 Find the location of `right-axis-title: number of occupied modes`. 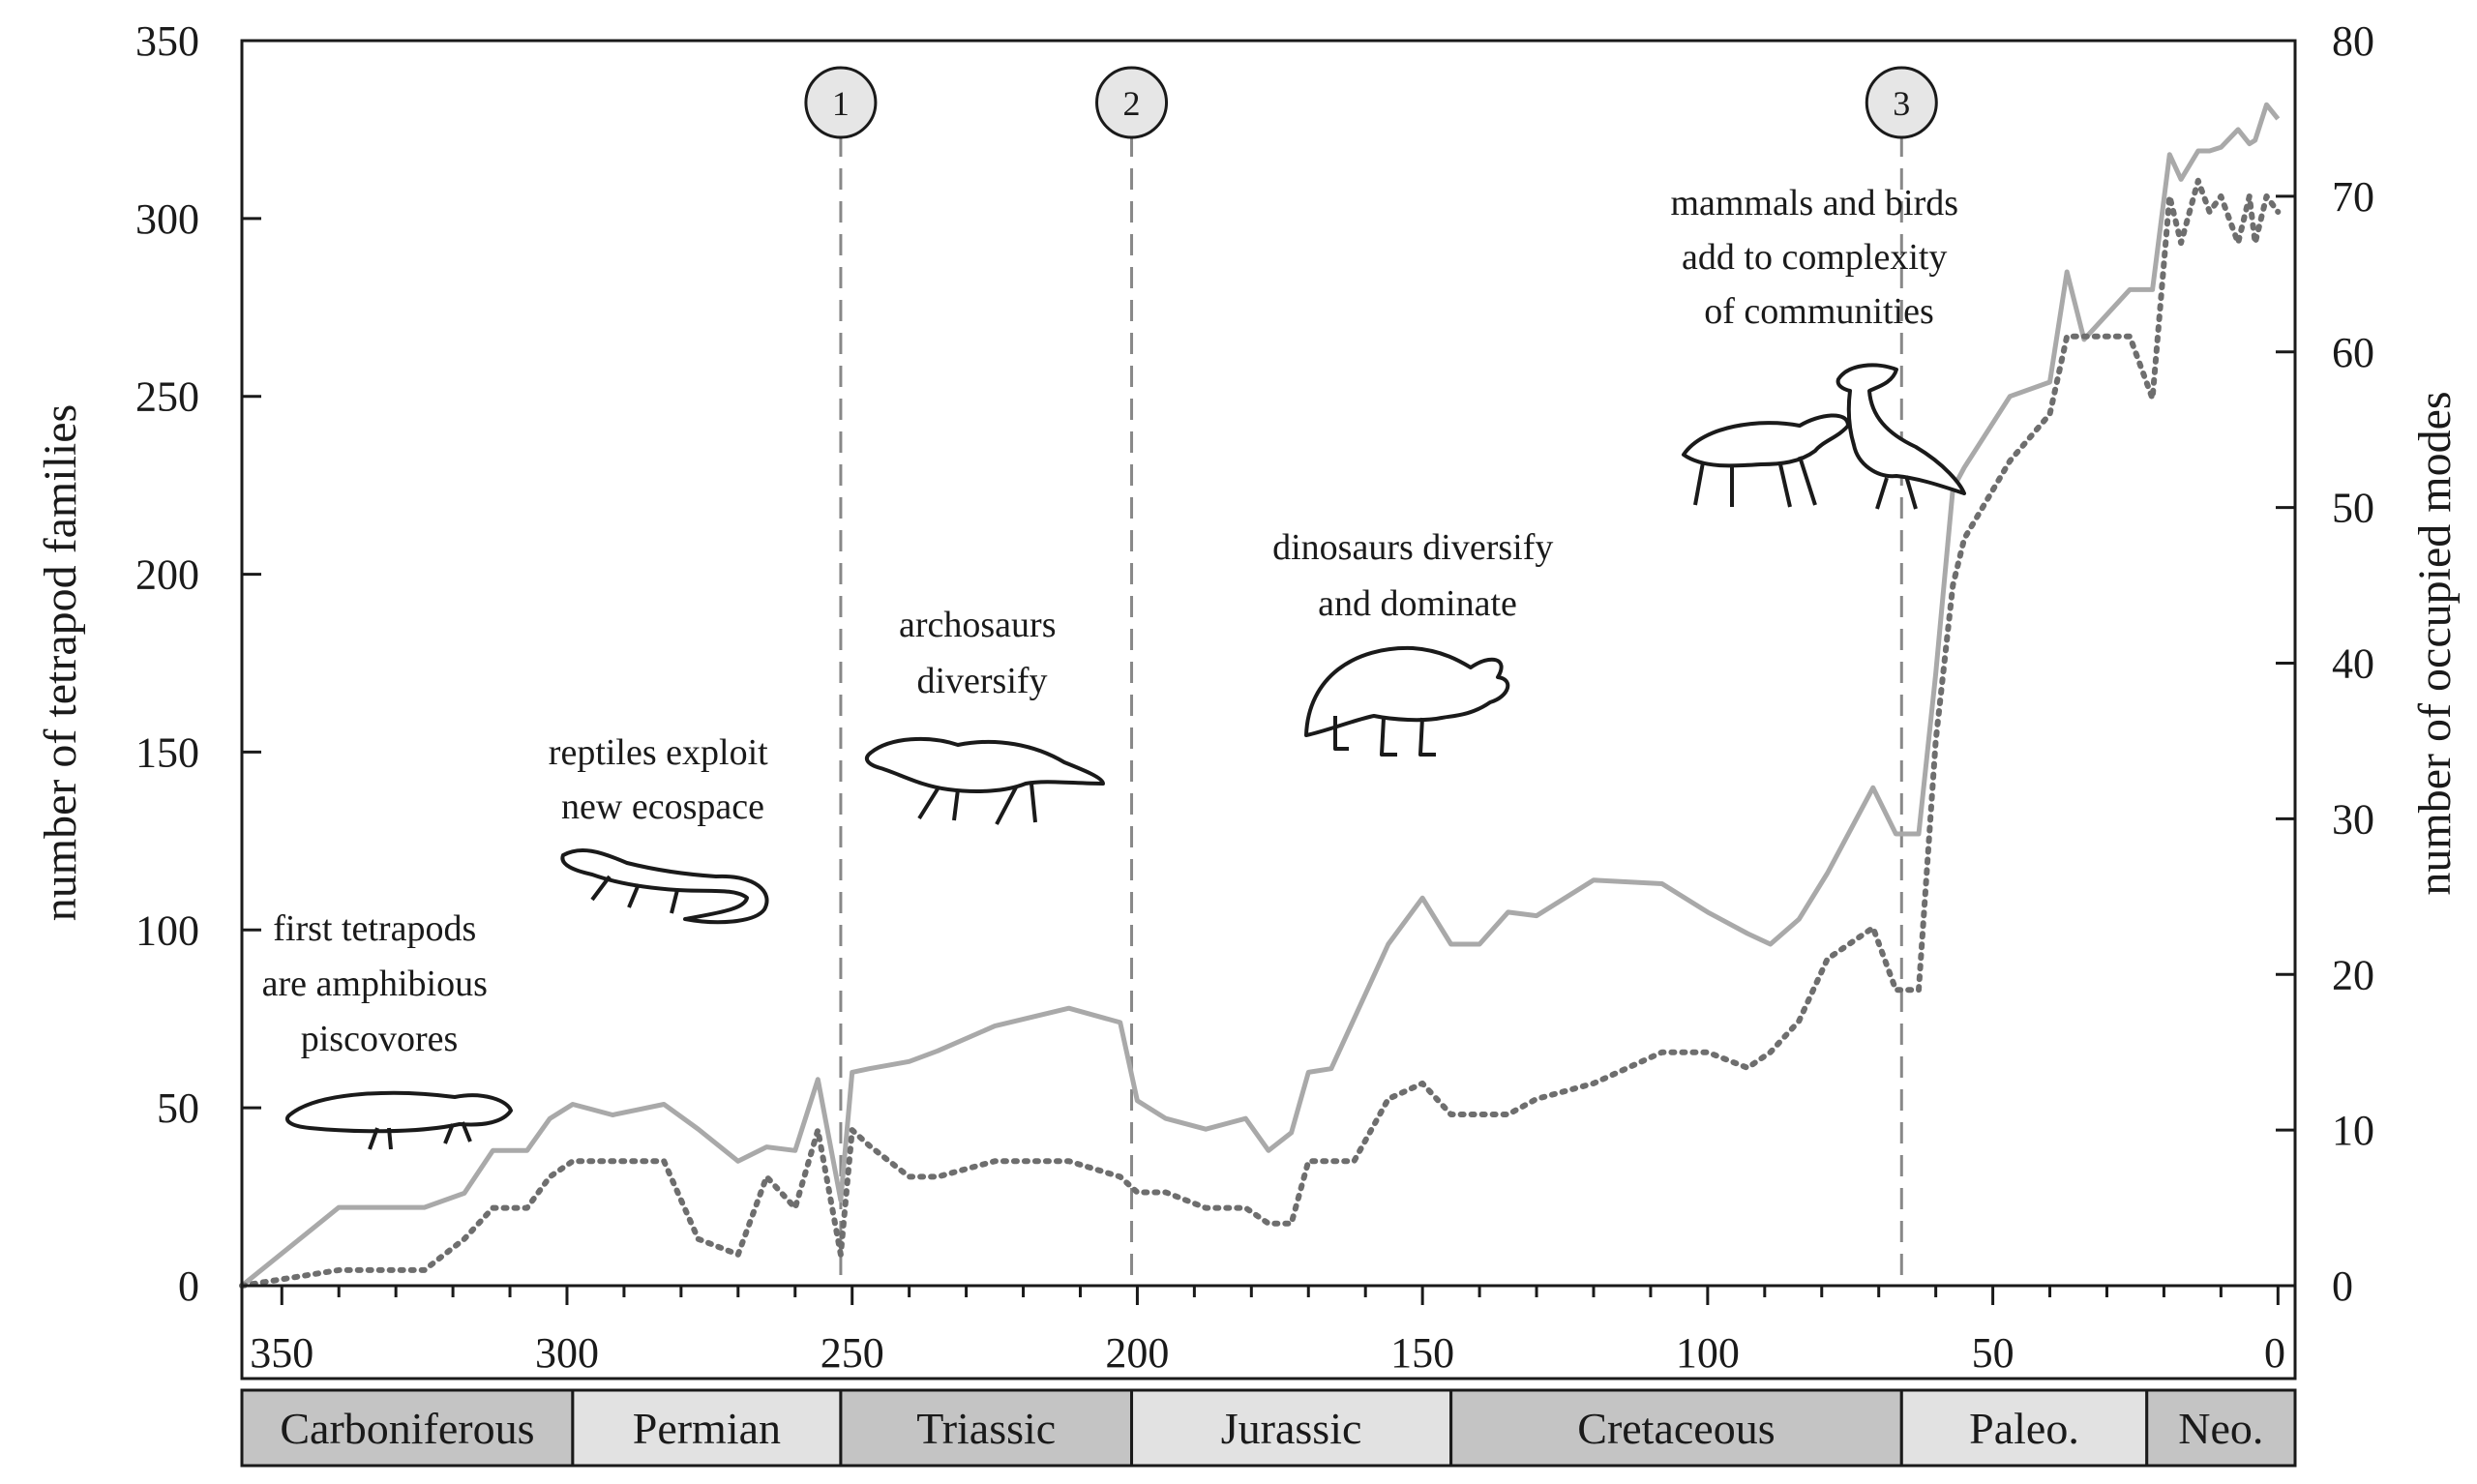

right-axis-title: number of occupied modes is located at coordinates (2435, 643).